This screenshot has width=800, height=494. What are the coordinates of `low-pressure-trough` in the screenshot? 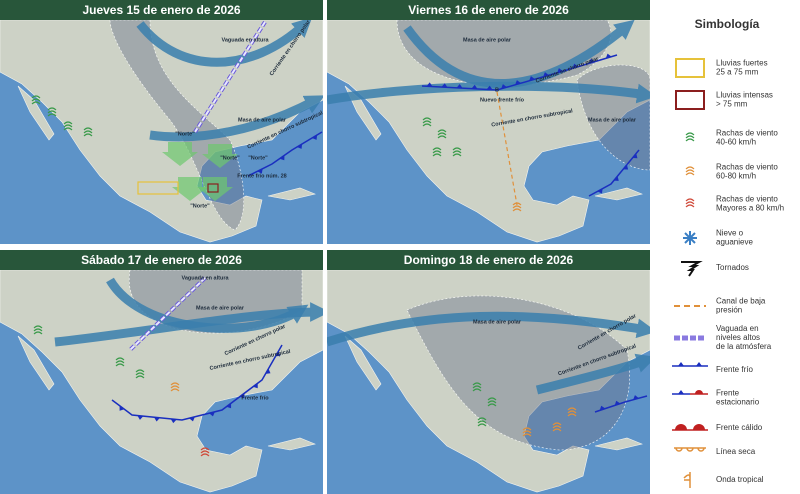 It's located at (507, 148).